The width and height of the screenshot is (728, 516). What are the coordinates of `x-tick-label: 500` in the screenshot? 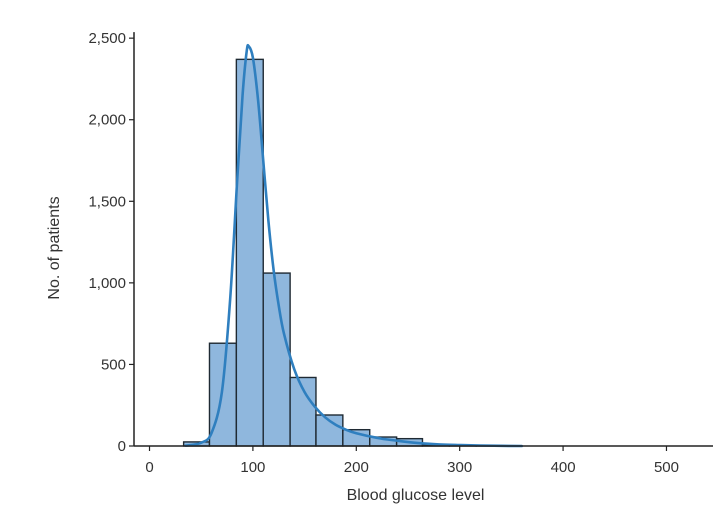 It's located at (666, 467).